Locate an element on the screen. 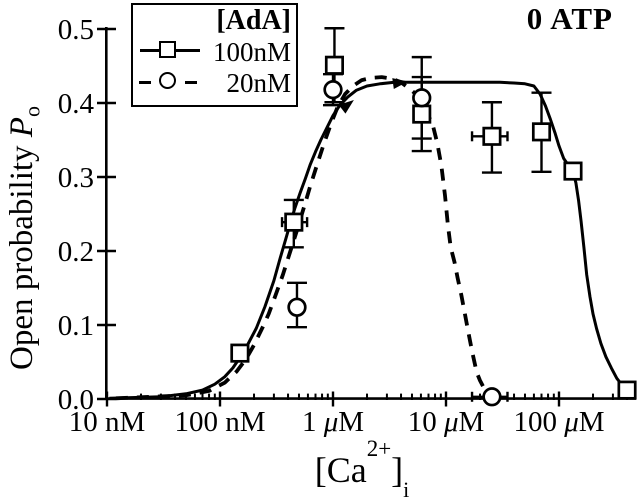 Image resolution: width=640 pixels, height=498 pixels. legend-entry-100nM: 100nM is located at coordinates (251, 52).